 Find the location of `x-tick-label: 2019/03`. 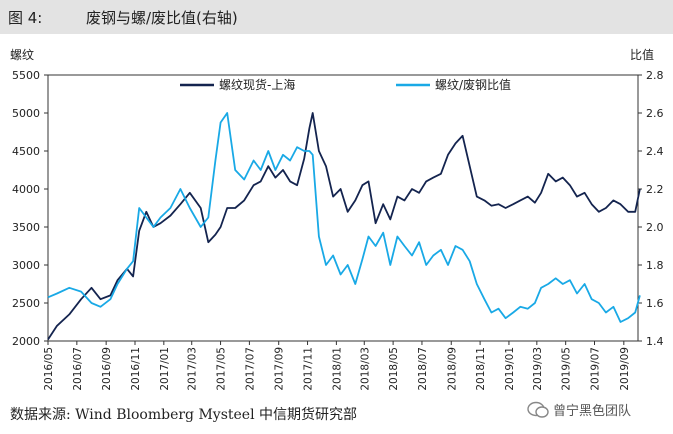

x-tick-label: 2019/03 is located at coordinates (538, 369).